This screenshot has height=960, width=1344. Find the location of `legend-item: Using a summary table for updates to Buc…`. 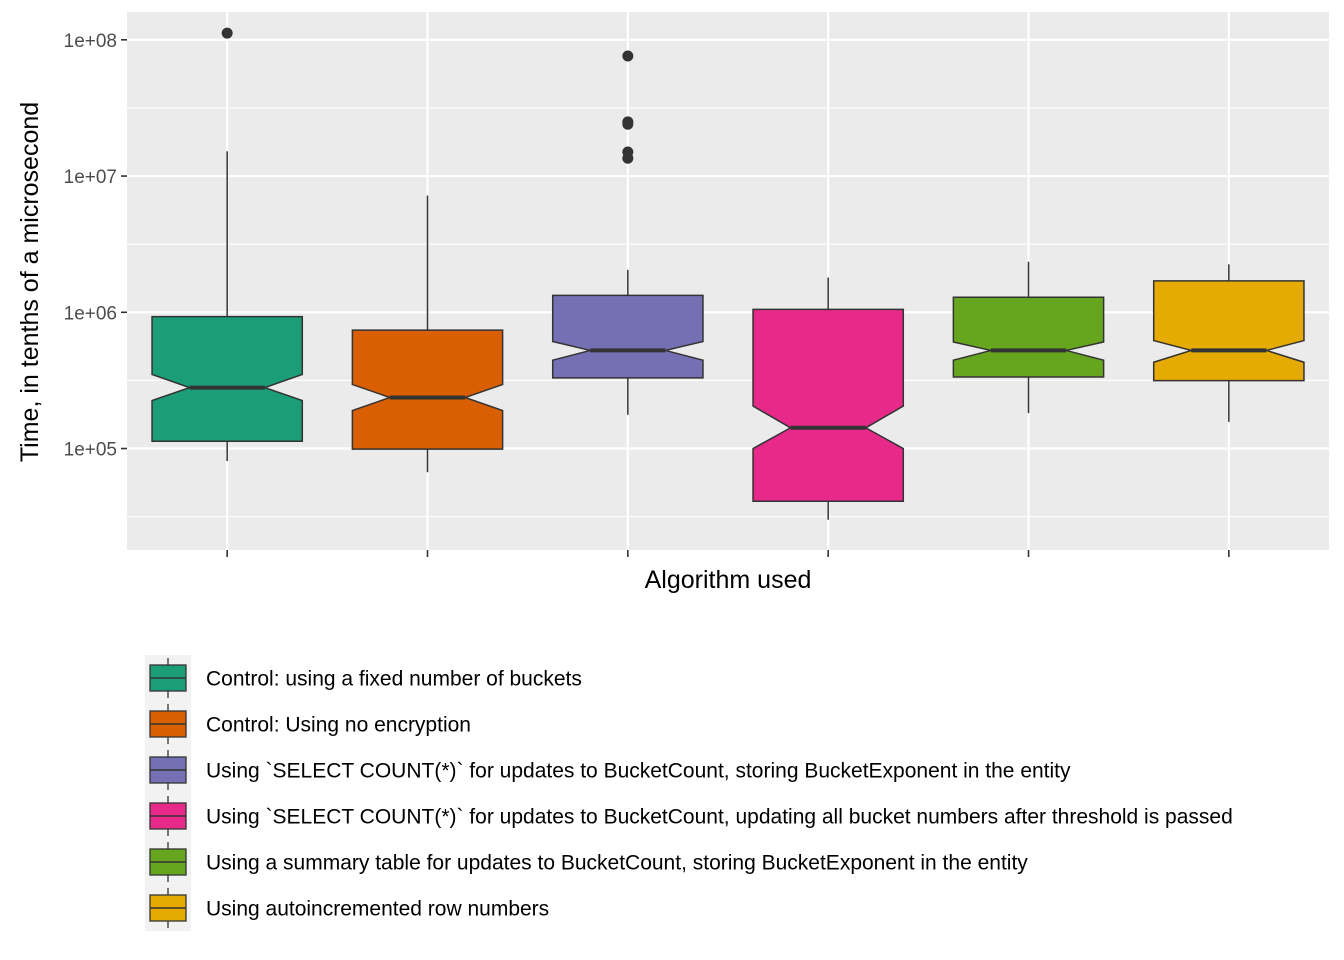

legend-item: Using a summary table for updates to Buc… is located at coordinates (588, 862).